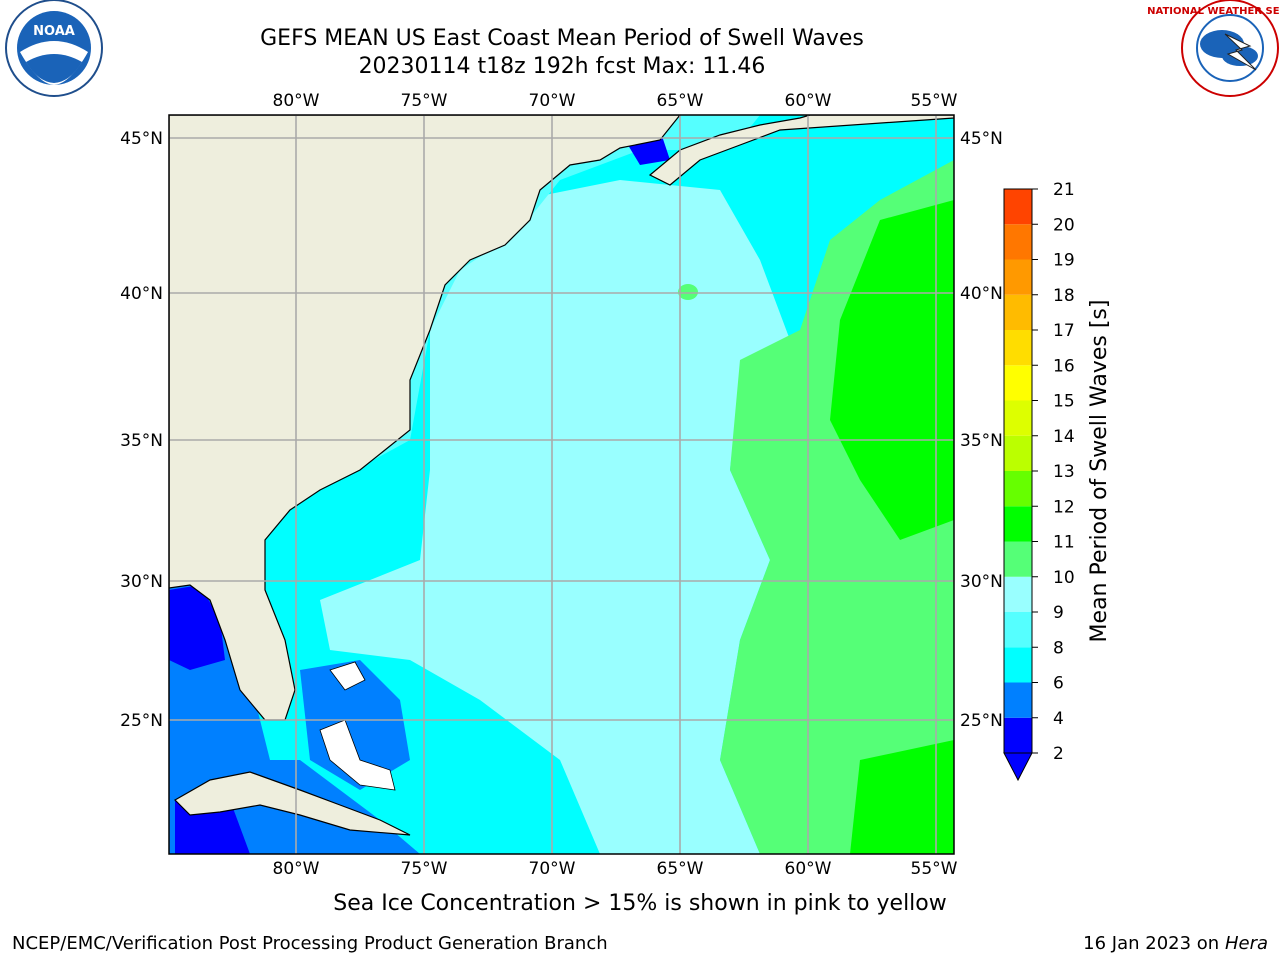  What do you see at coordinates (1154, 943) in the screenshot?
I see `footer-date-text: 16 Jan 2023 on` at bounding box center [1154, 943].